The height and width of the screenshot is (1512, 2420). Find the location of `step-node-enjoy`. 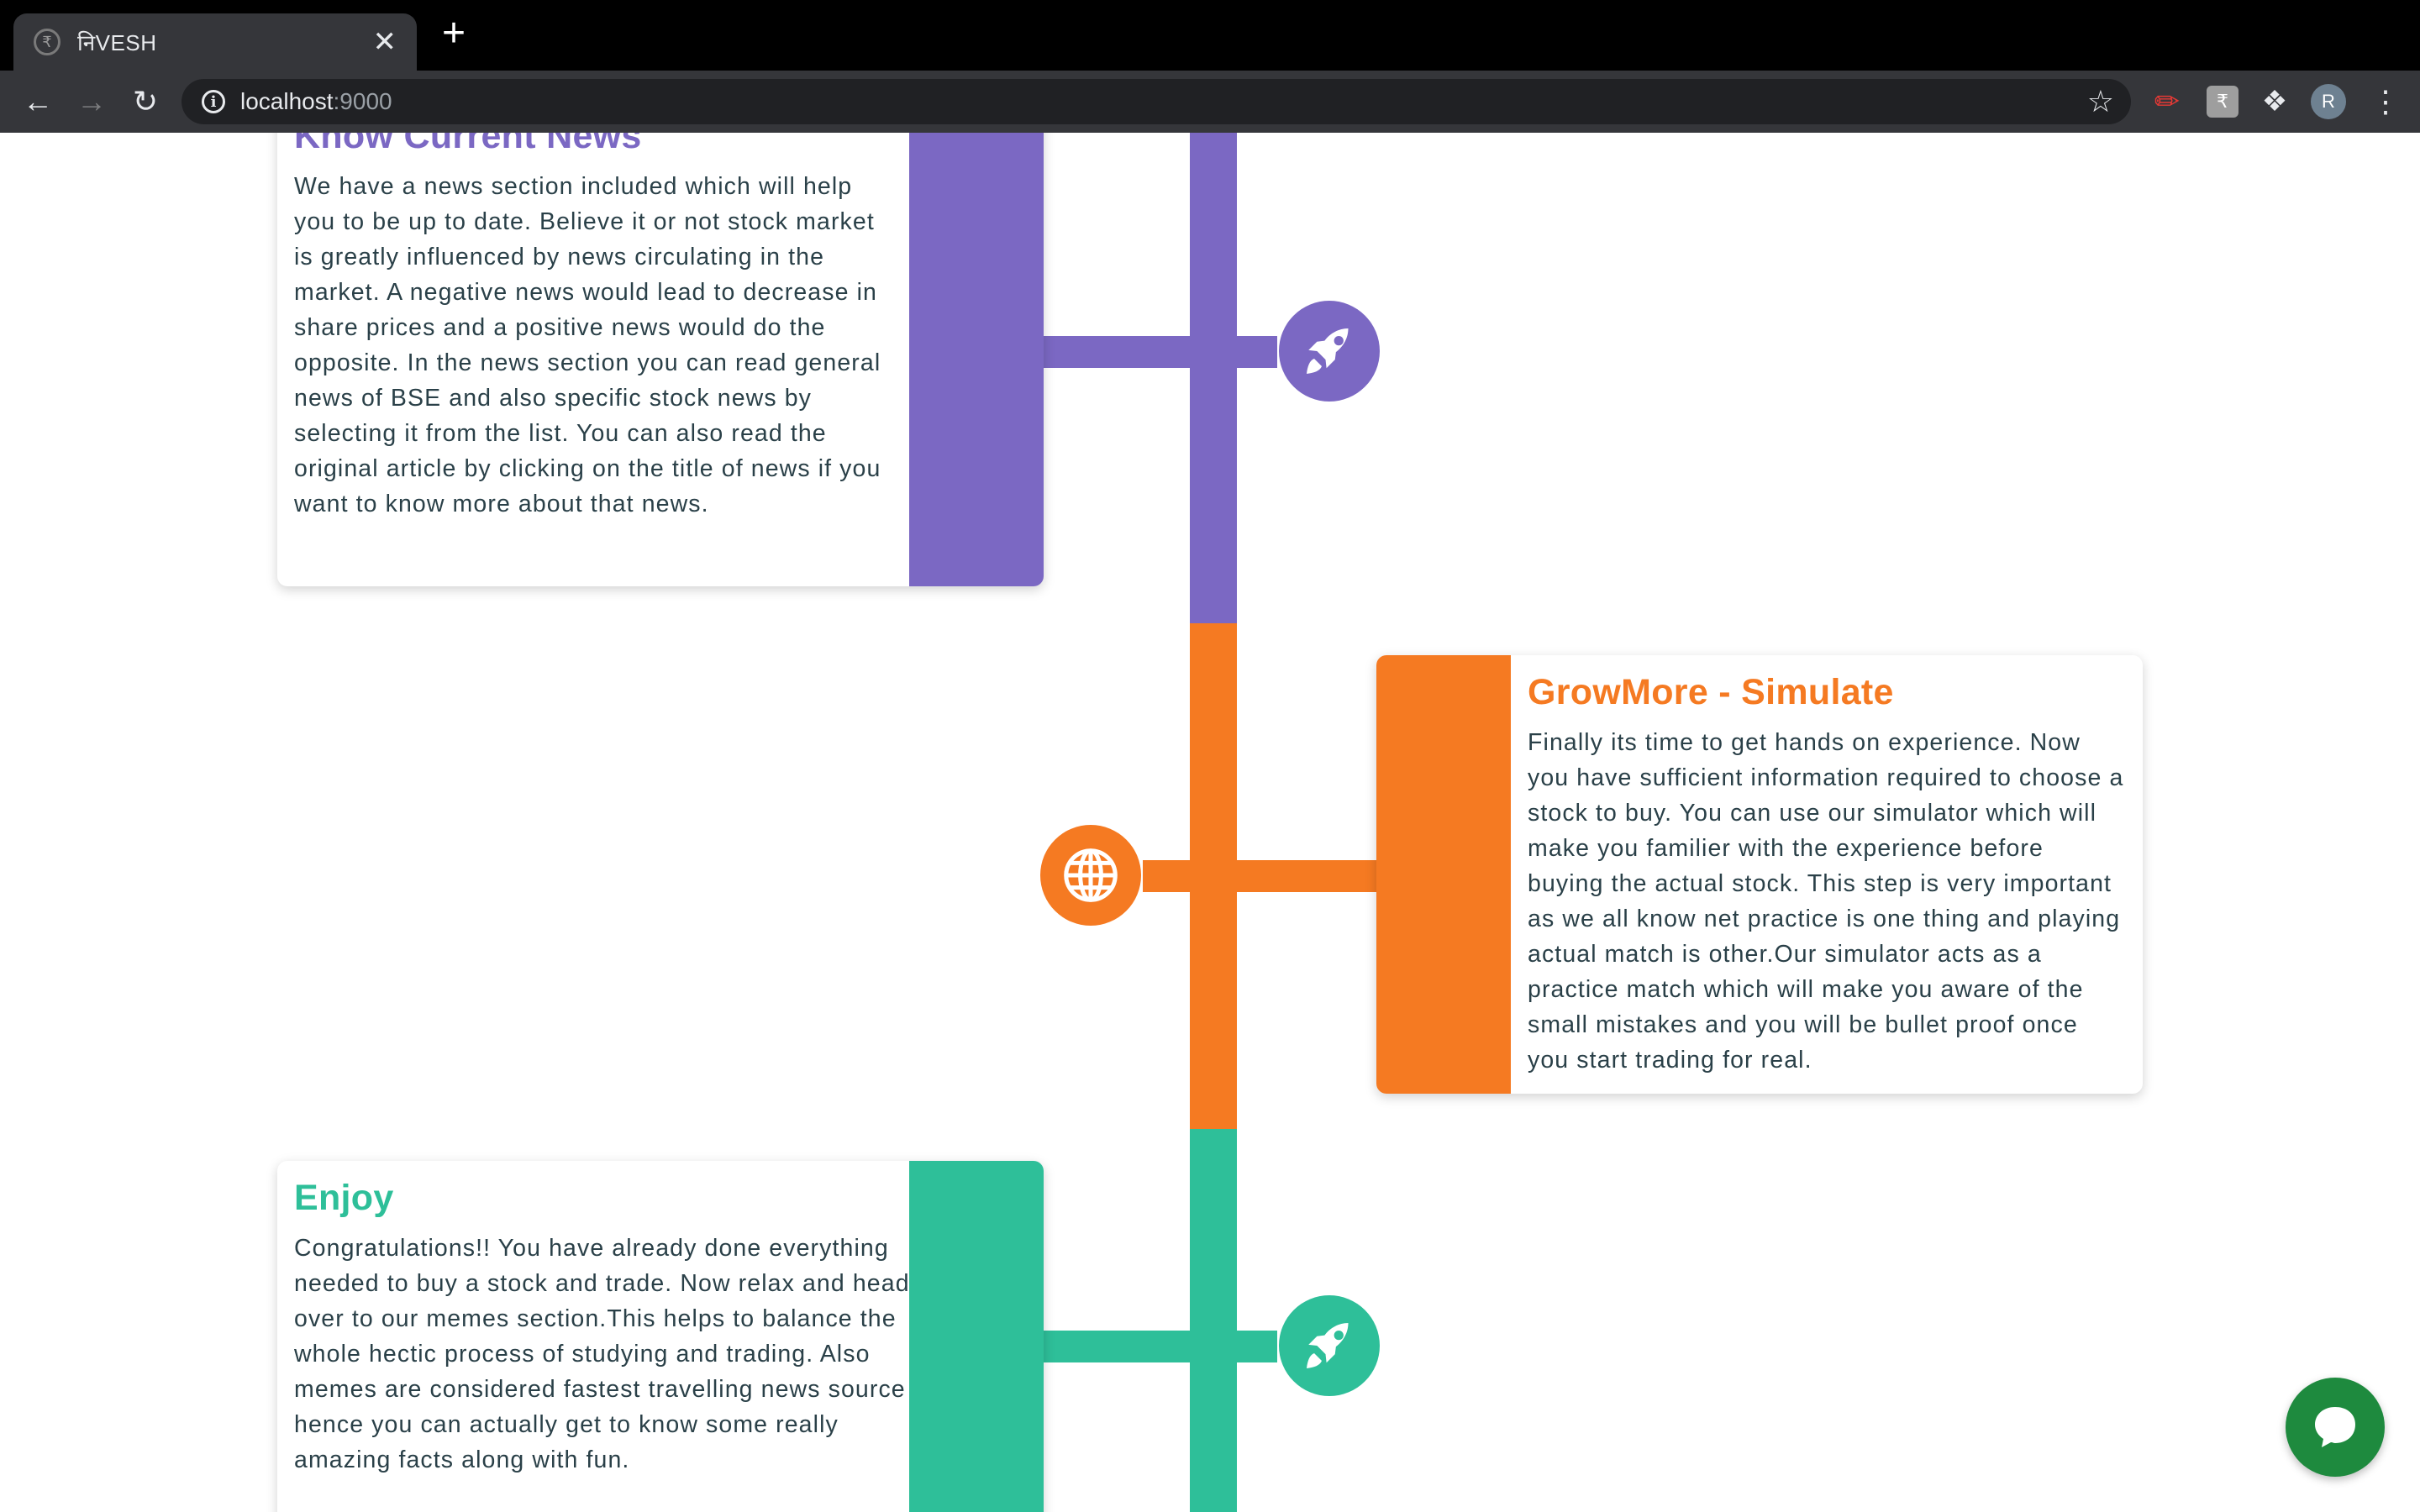

step-node-enjoy is located at coordinates (1329, 1345).